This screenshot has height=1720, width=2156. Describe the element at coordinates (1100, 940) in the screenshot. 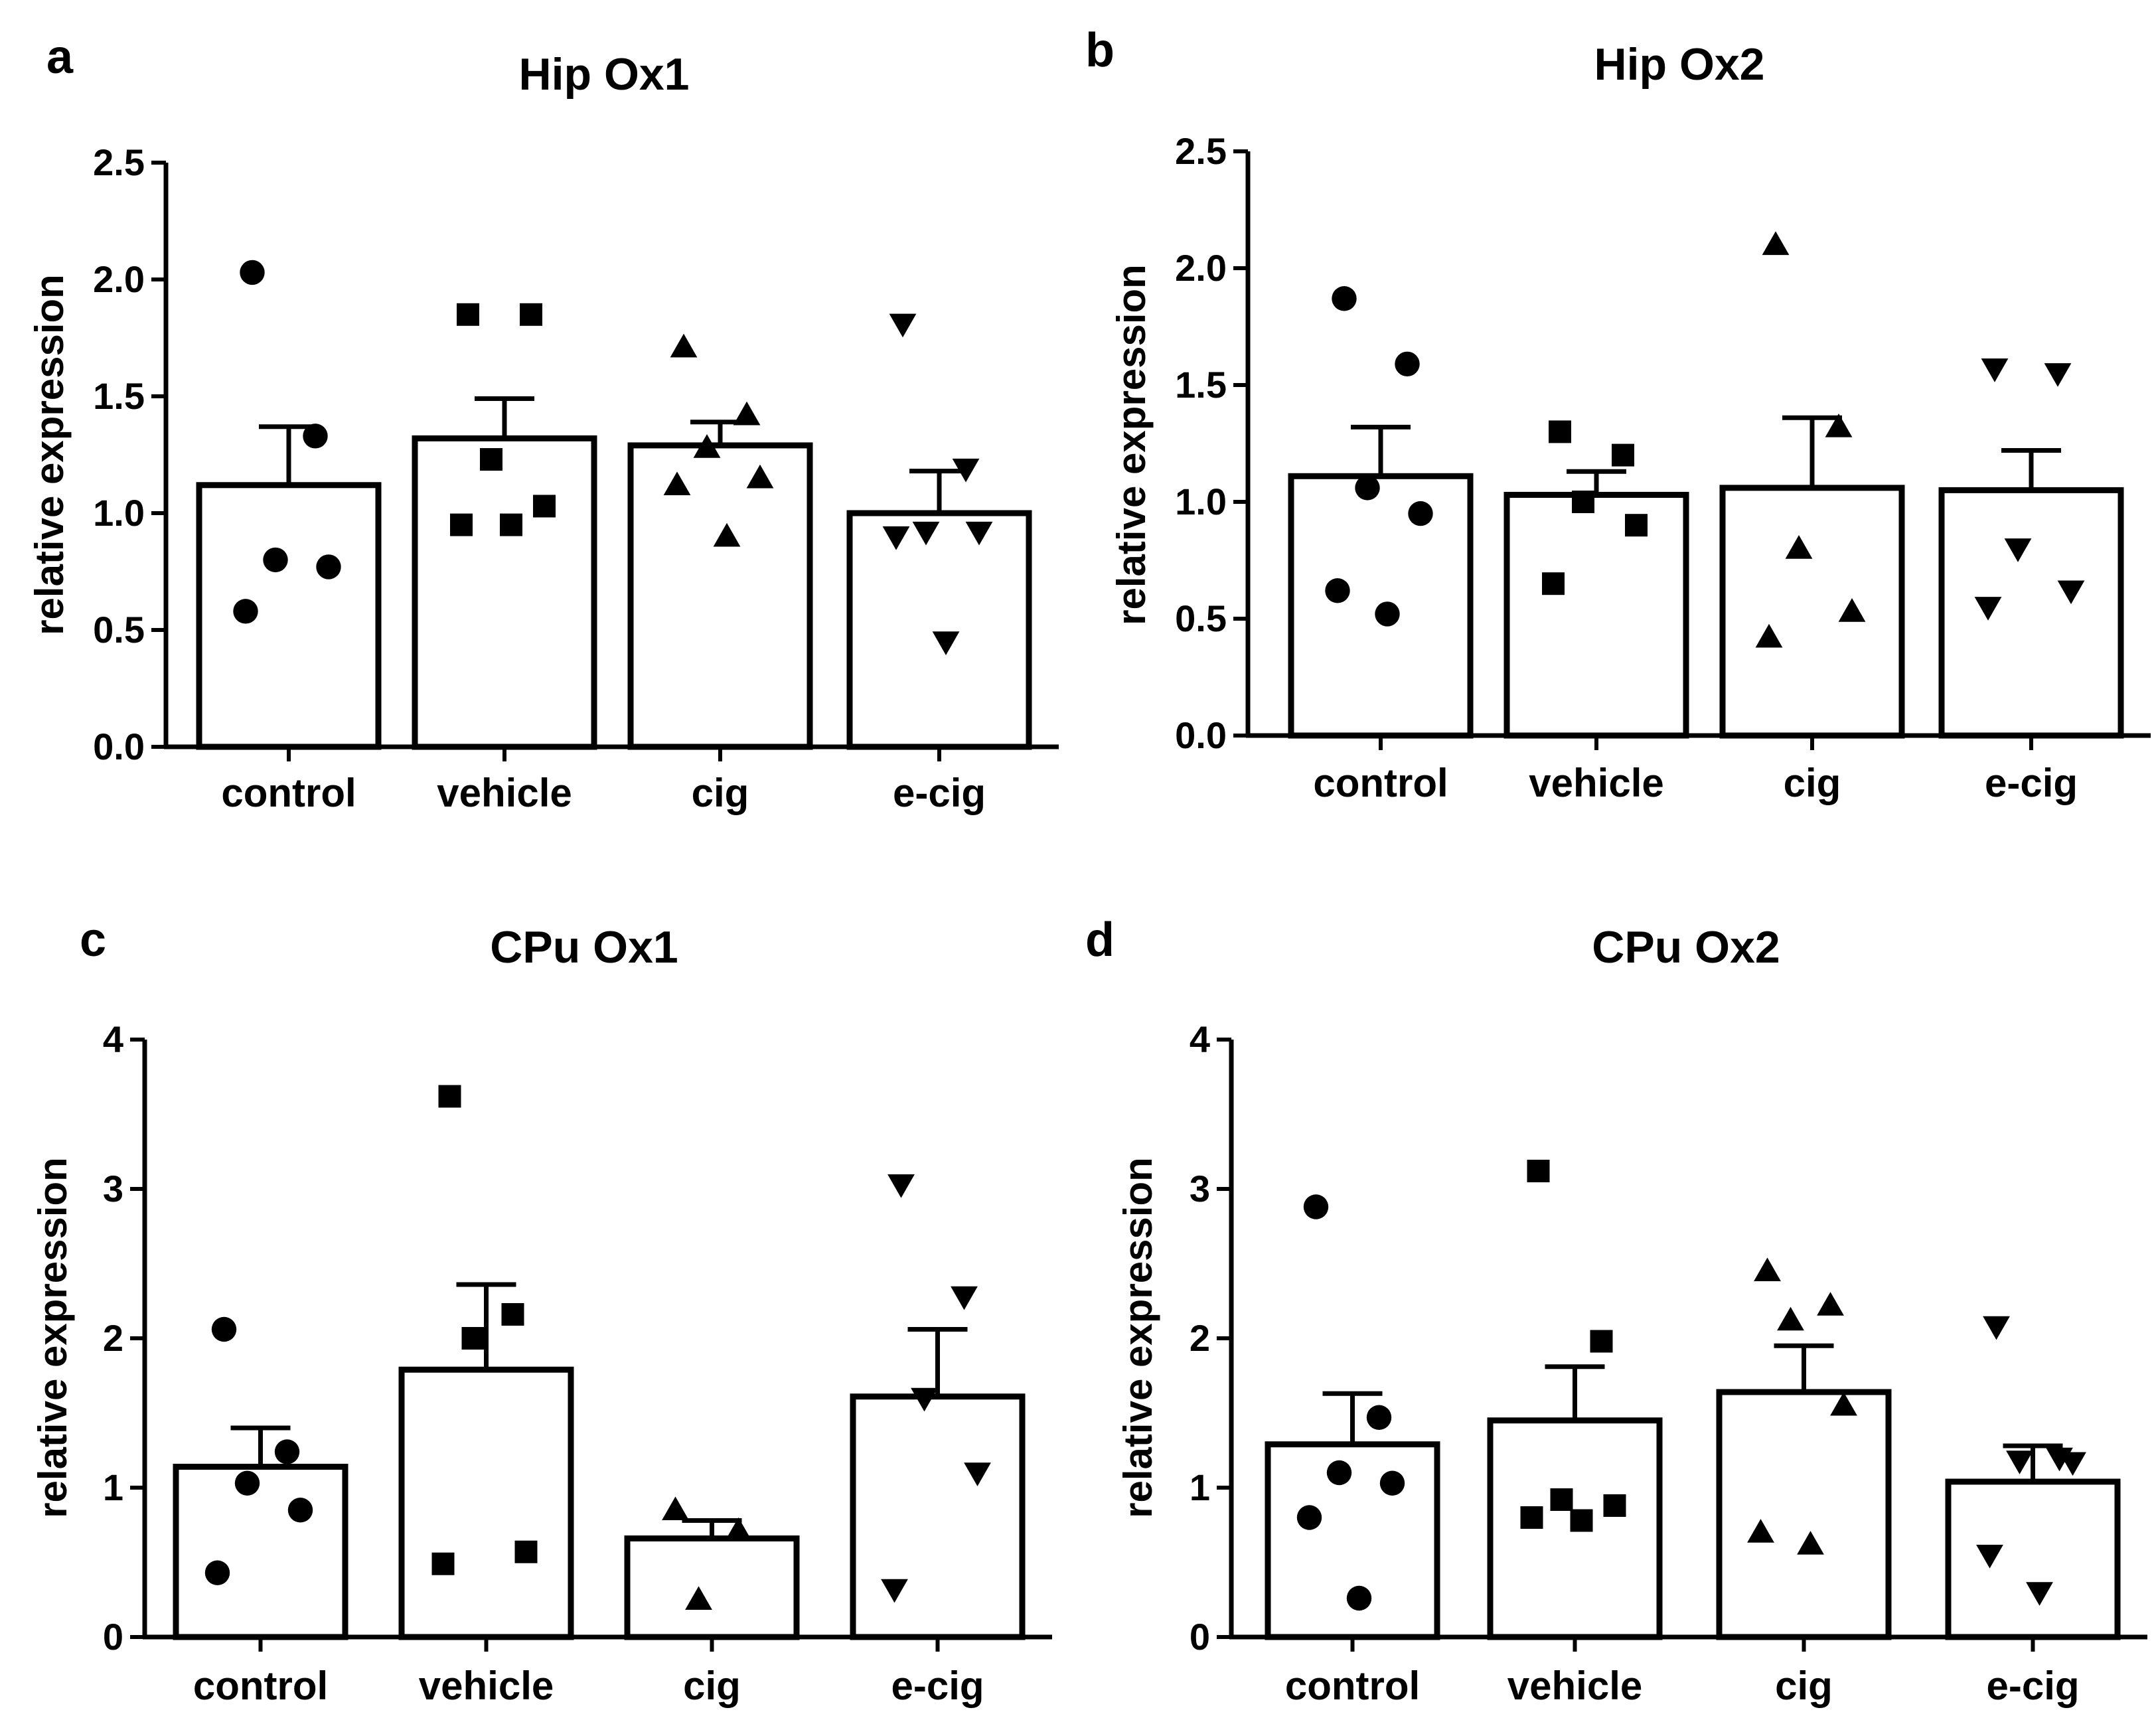

I see `panel-letter: d` at that location.